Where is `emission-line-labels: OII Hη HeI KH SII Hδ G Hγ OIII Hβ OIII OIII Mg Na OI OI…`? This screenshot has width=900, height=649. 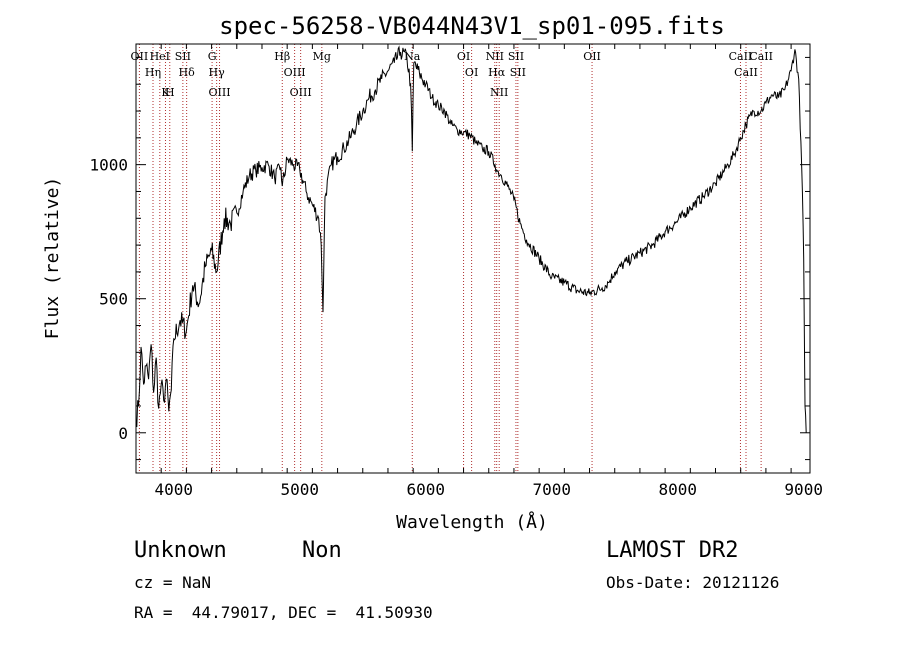
emission-line-labels: OII Hη HeI KH SII Hδ G Hγ OIII Hβ OIII OIII Mg Na OI OI… is located at coordinates (452, 74).